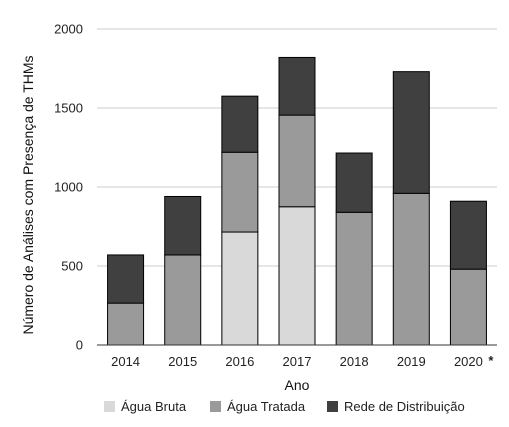  What do you see at coordinates (68, 108) in the screenshot?
I see `y-tick-1500: 1500` at bounding box center [68, 108].